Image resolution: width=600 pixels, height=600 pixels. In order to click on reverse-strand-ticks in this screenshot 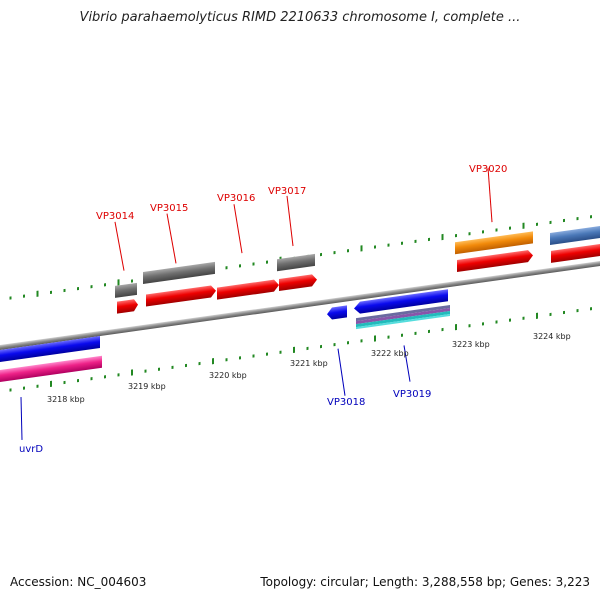, I will do `click(300, 349)`.